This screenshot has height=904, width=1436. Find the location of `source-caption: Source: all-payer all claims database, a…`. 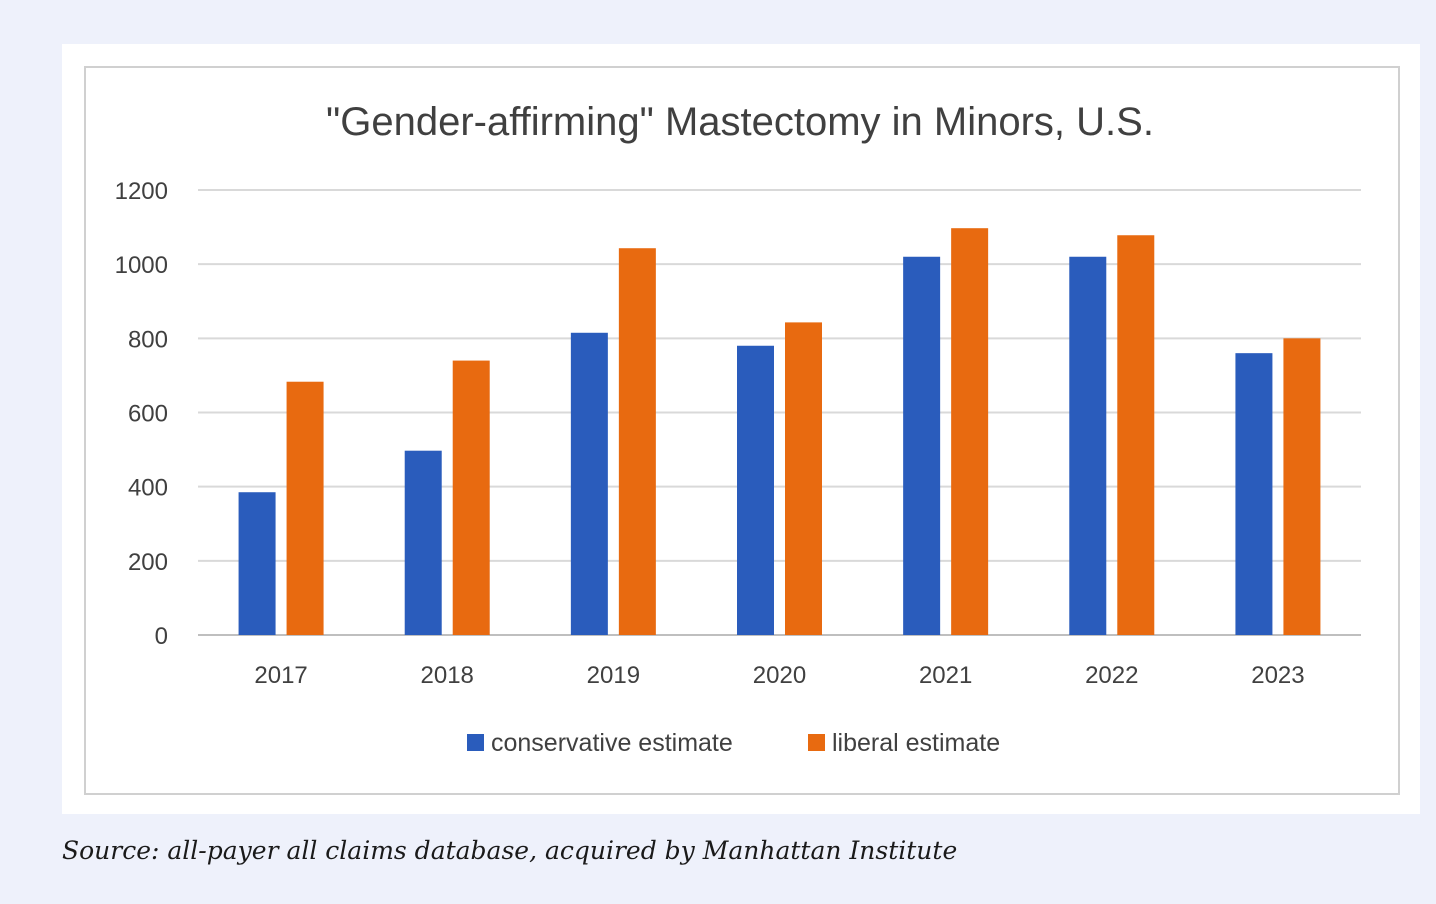

source-caption: Source: all-payer all claims database, a… is located at coordinates (510, 850).